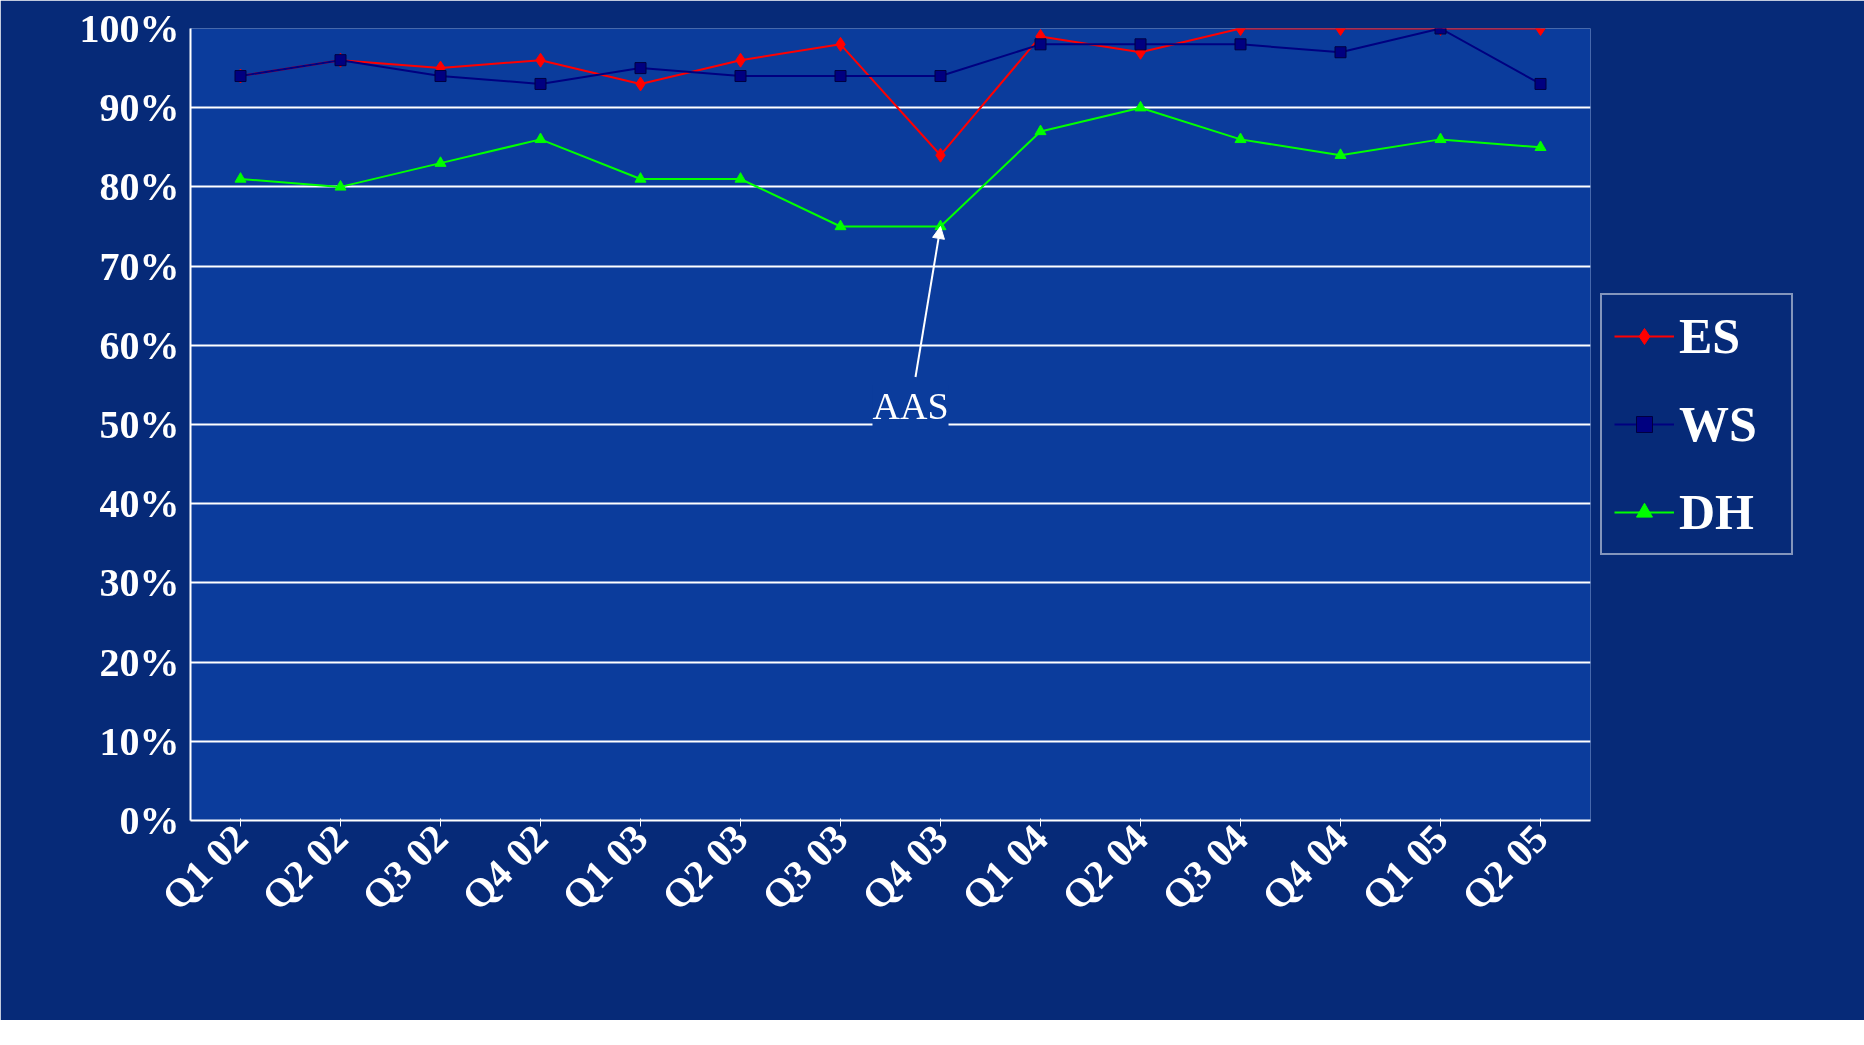  What do you see at coordinates (139, 583) in the screenshot?
I see `y-tick-label: 30%` at bounding box center [139, 583].